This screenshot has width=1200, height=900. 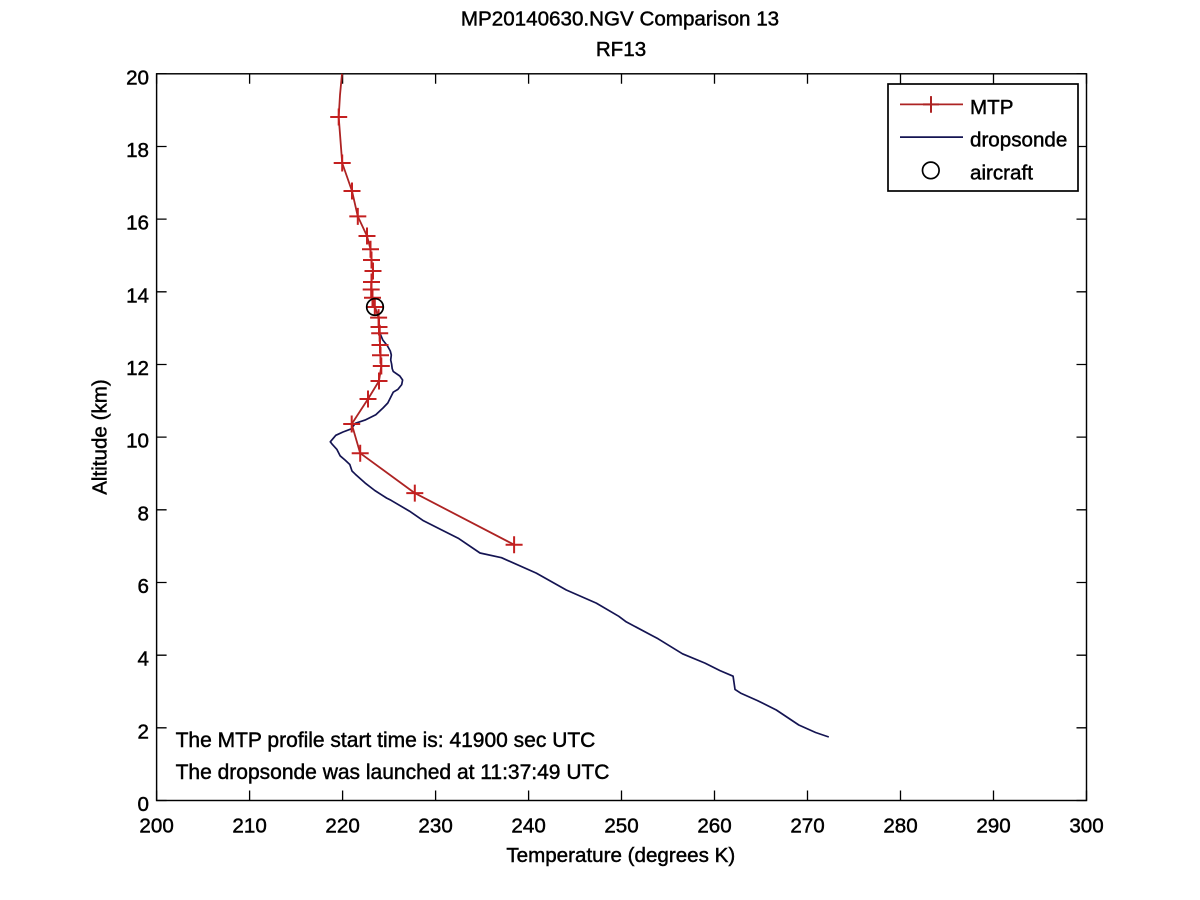 I want to click on svg-text: aircraft, so click(x=1001, y=173).